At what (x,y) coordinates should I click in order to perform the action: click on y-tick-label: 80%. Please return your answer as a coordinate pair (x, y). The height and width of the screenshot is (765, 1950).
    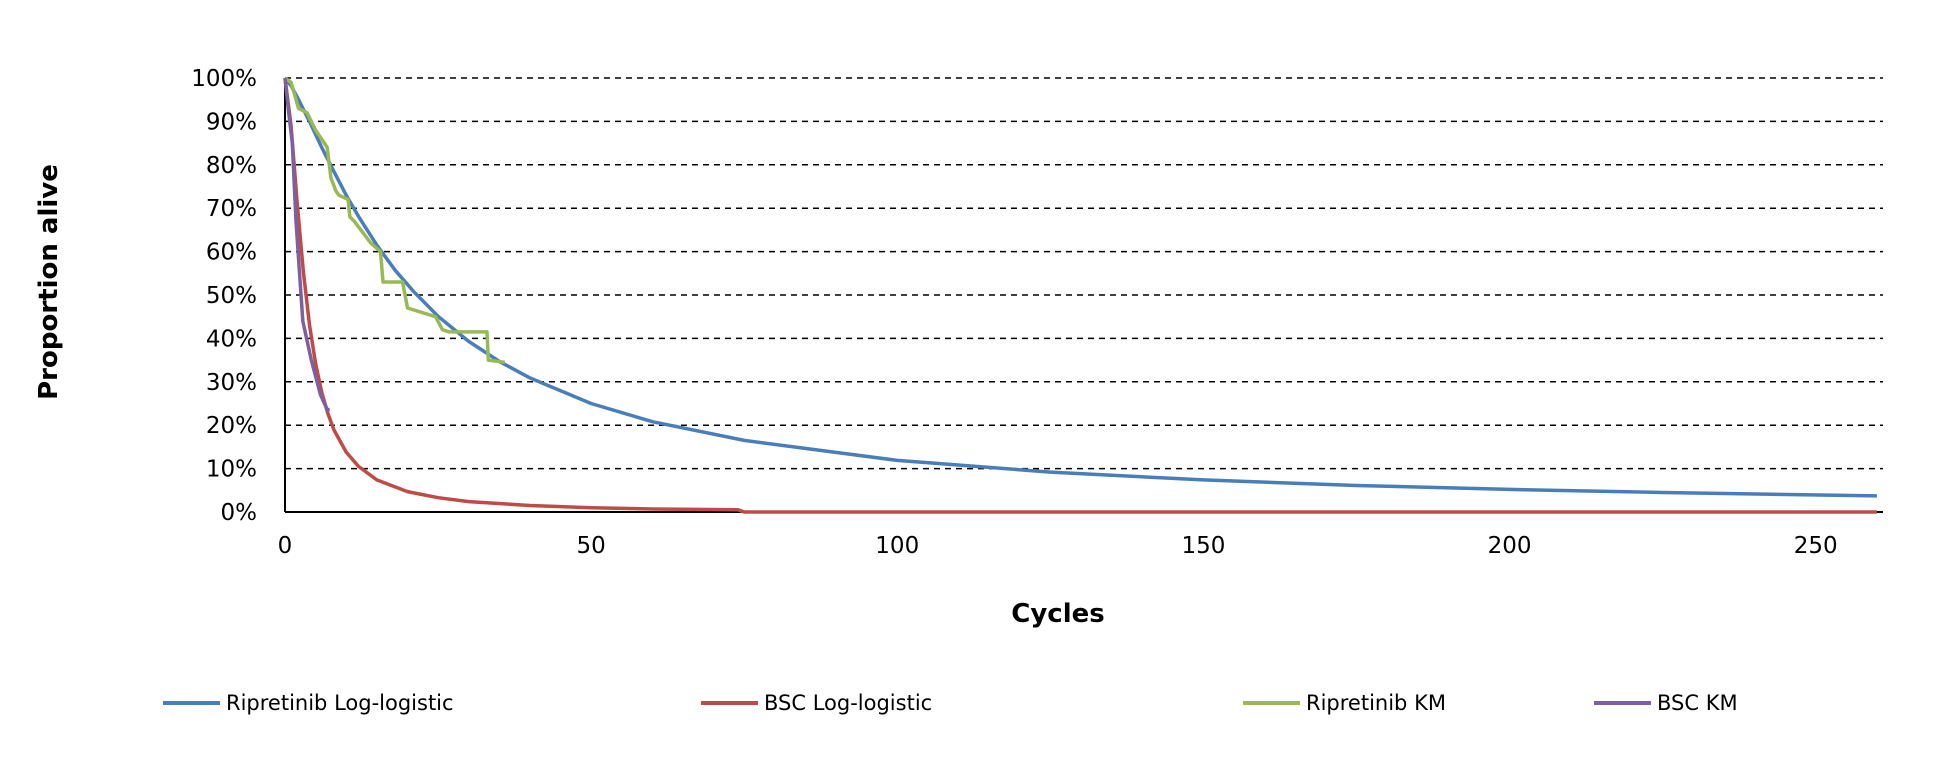
    Looking at the image, I should click on (231, 166).